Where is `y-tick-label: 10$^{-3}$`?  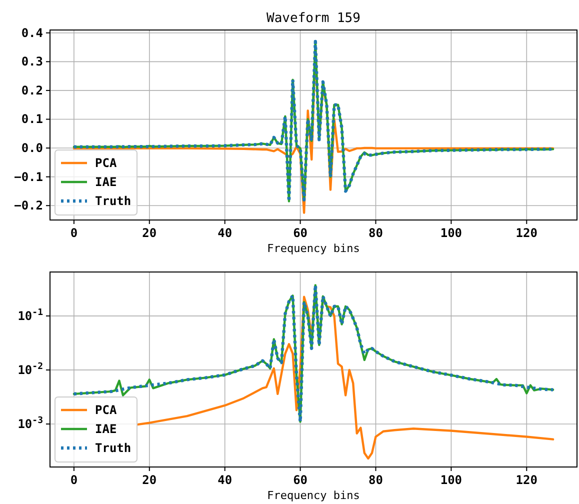 y-tick-label: 10$^{-3}$ is located at coordinates (30, 423).